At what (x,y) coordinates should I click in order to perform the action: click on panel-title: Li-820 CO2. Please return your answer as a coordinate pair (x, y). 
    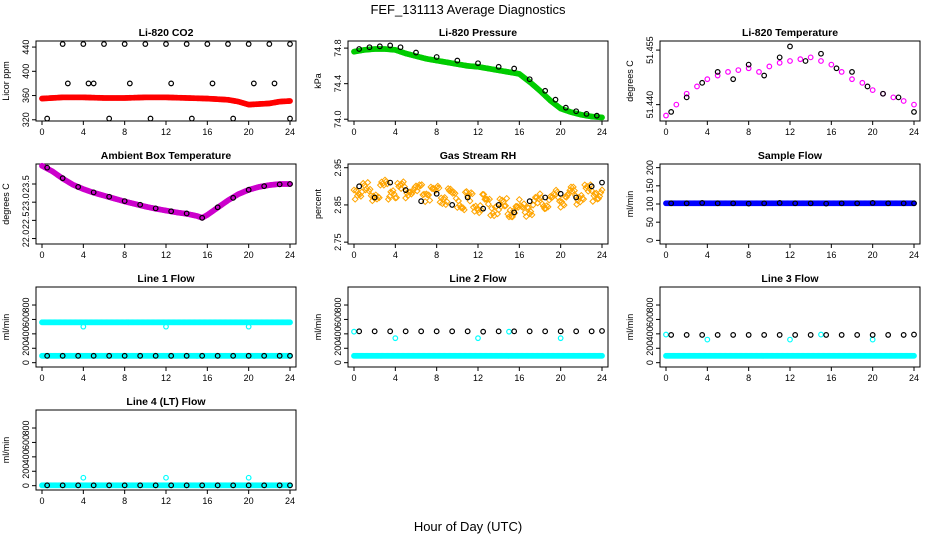
    Looking at the image, I should click on (166, 33).